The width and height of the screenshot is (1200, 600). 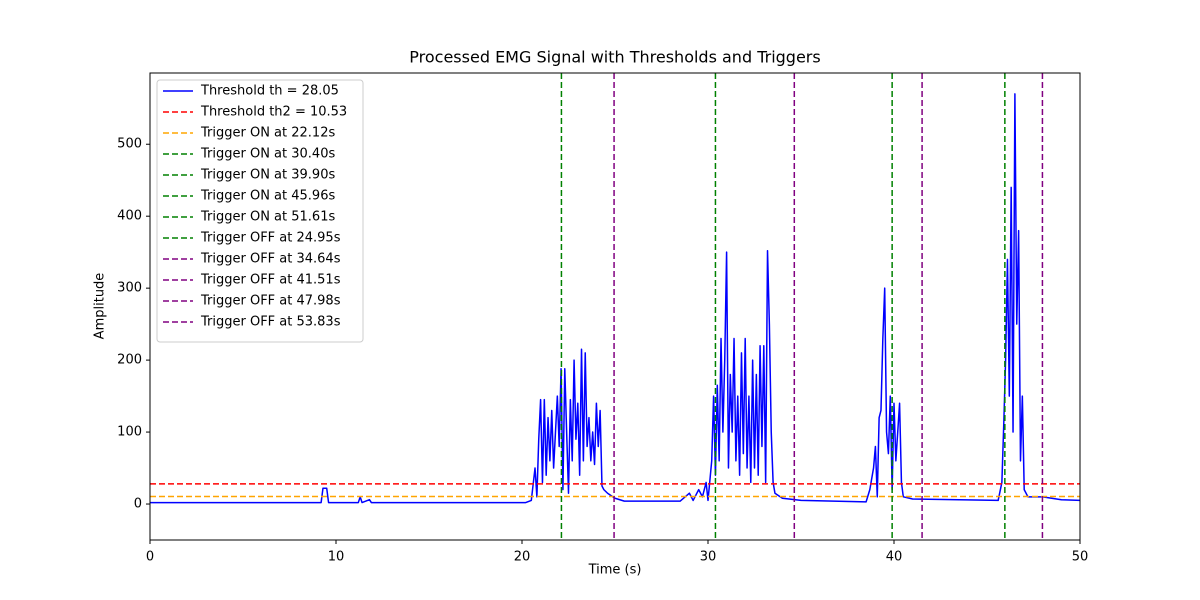 What do you see at coordinates (708, 557) in the screenshot?
I see `x-tick-label: 30` at bounding box center [708, 557].